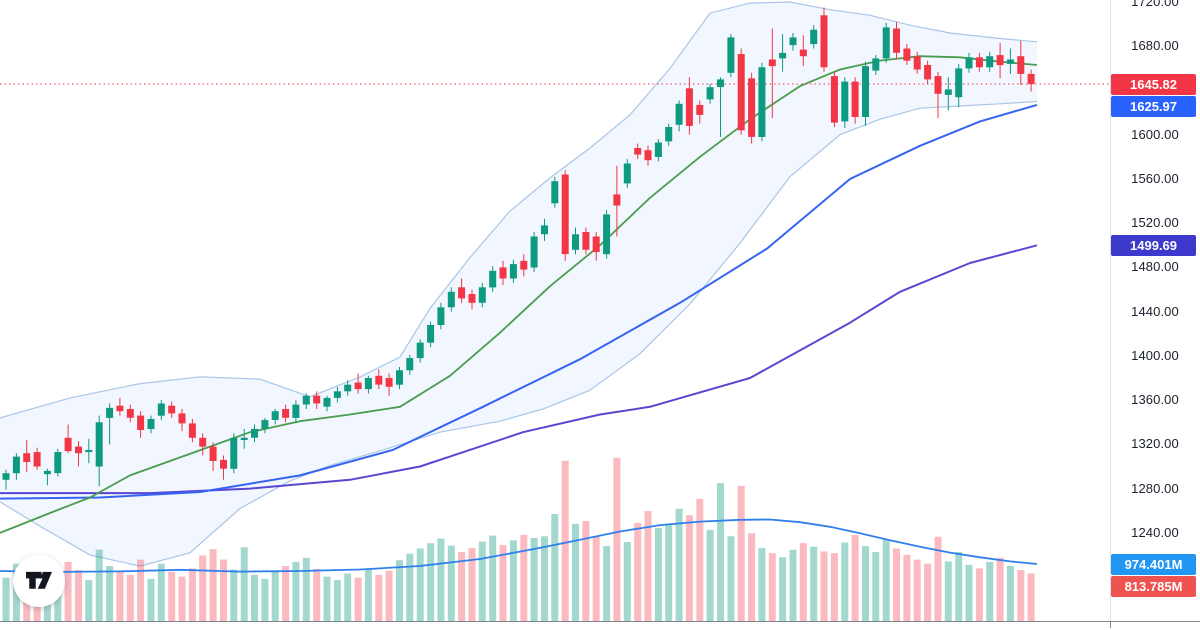  What do you see at coordinates (1155, 46) in the screenshot?
I see `price-tick-label: 1680.00` at bounding box center [1155, 46].